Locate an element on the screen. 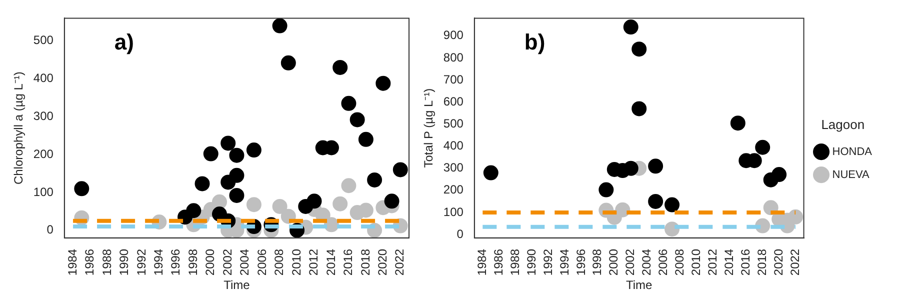 This screenshot has height=301, width=900. x-tick-label: 2016 is located at coordinates (348, 262).